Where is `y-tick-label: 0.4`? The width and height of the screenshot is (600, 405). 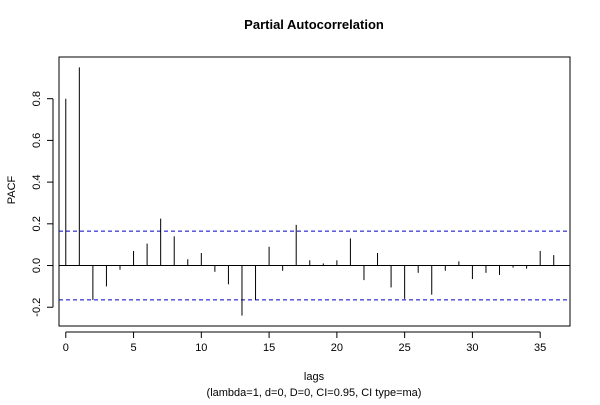 y-tick-label: 0.4 is located at coordinates (37, 181).